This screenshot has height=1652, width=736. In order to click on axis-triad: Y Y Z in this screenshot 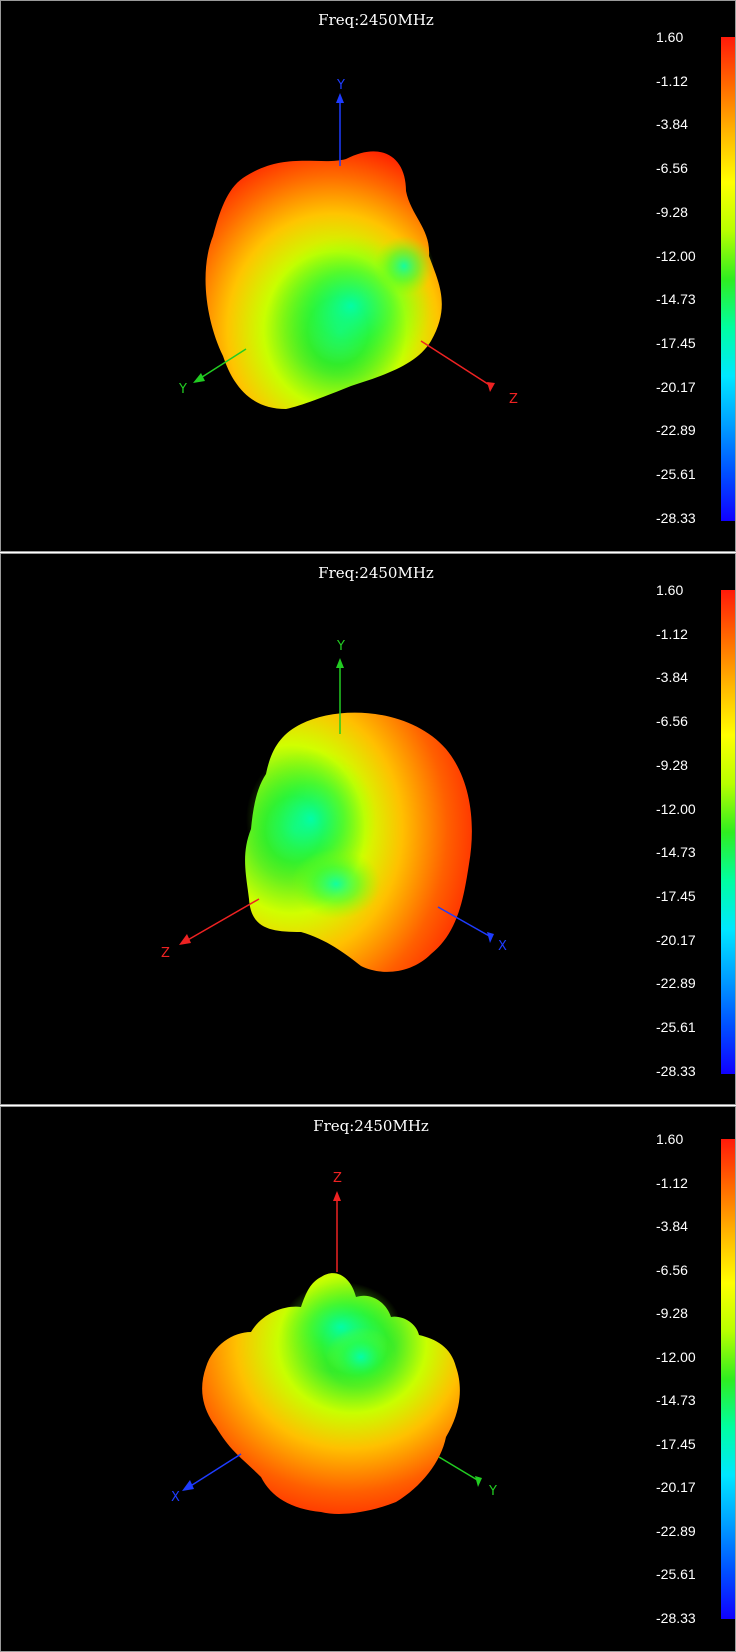, I will do `click(348, 242)`.